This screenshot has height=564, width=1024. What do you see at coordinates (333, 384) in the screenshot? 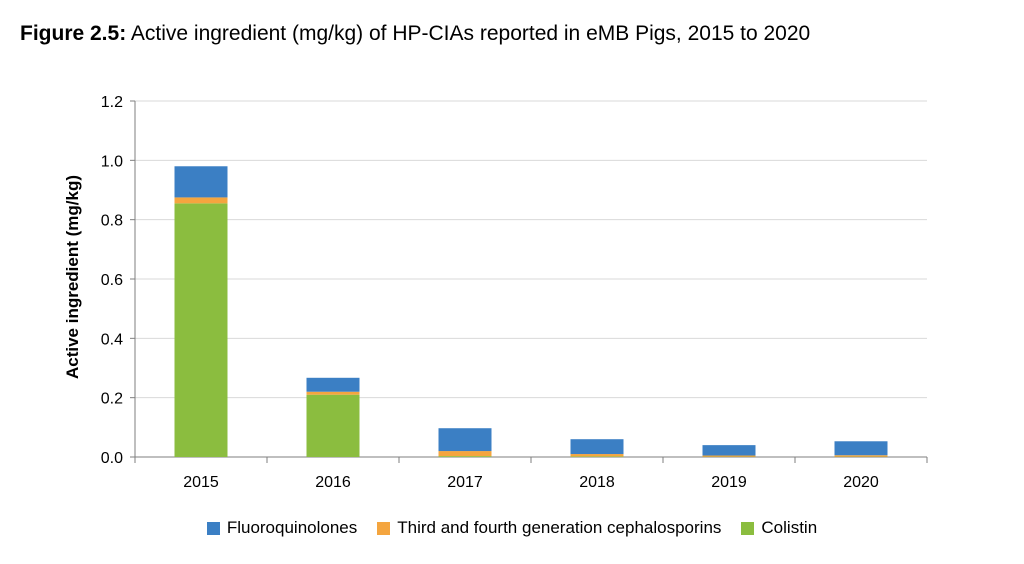
I see `bar-fluoroquinolones-2016` at bounding box center [333, 384].